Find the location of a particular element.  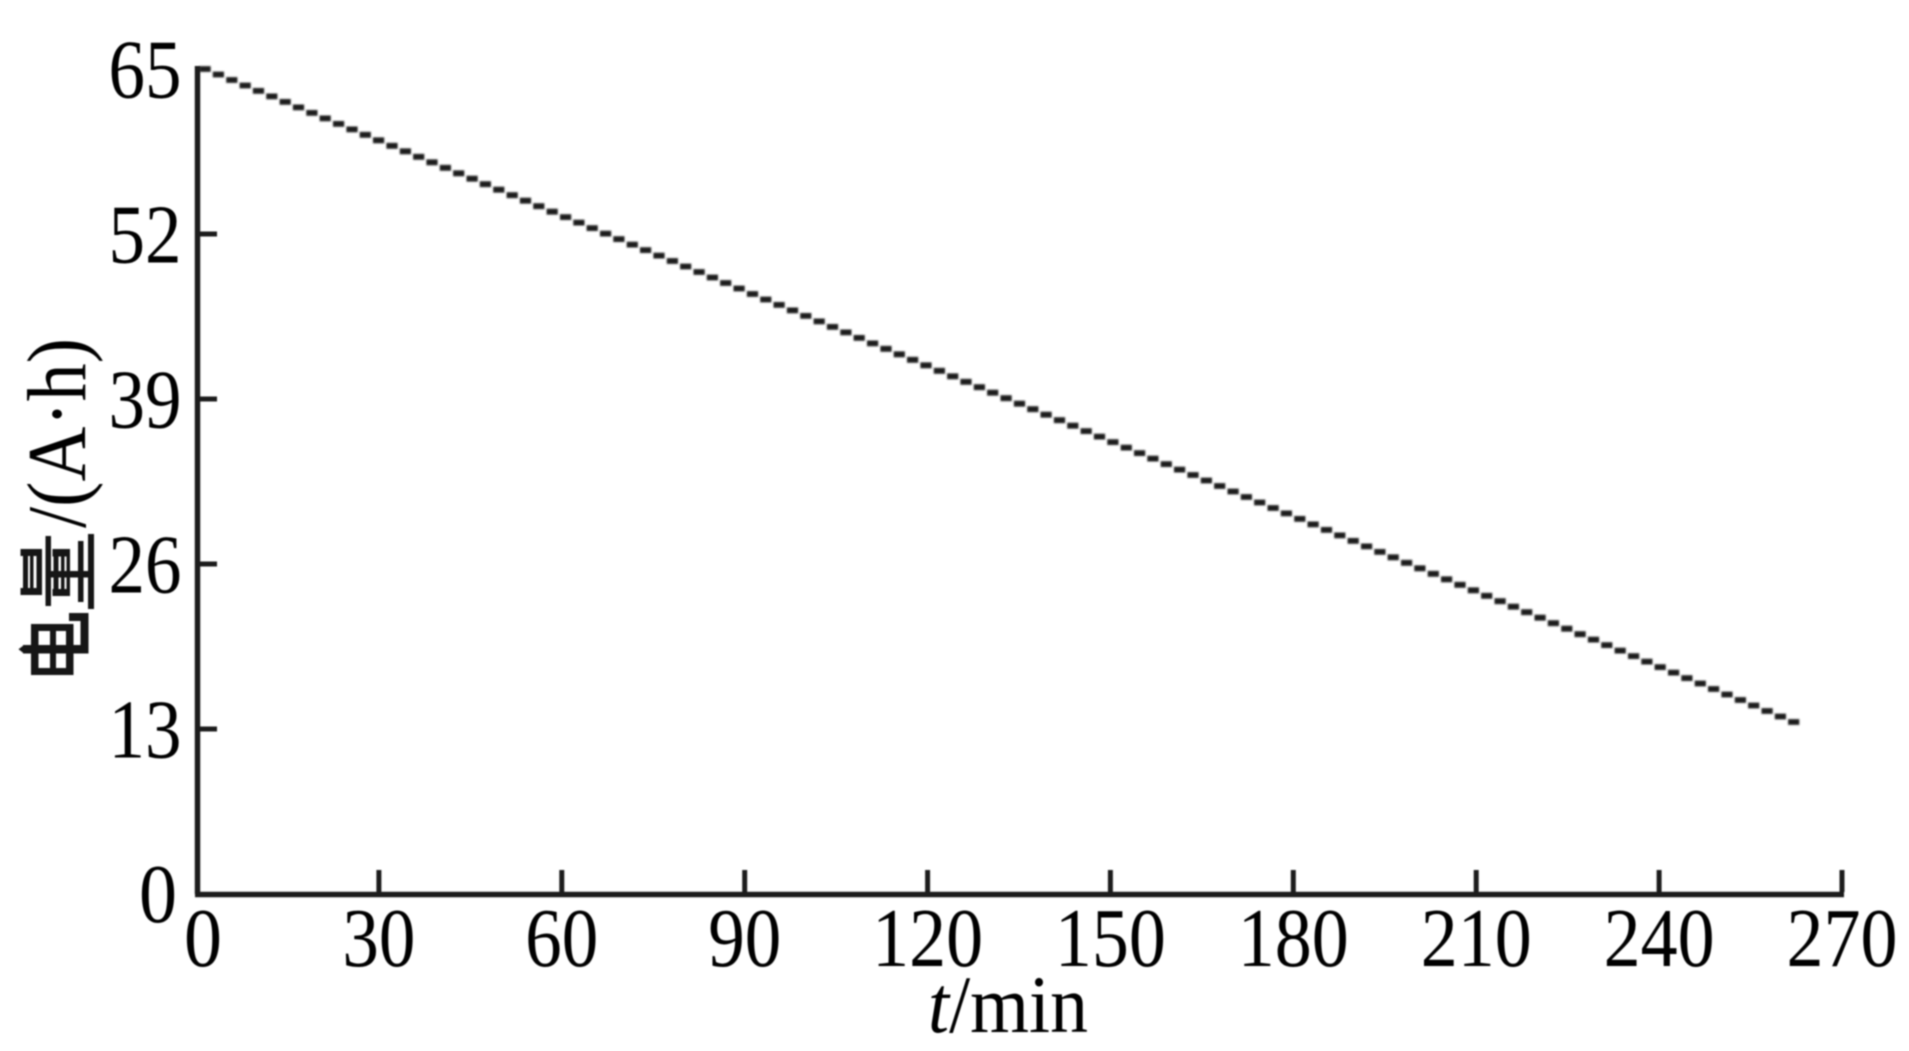

svg-text: 270 is located at coordinates (1842, 938).